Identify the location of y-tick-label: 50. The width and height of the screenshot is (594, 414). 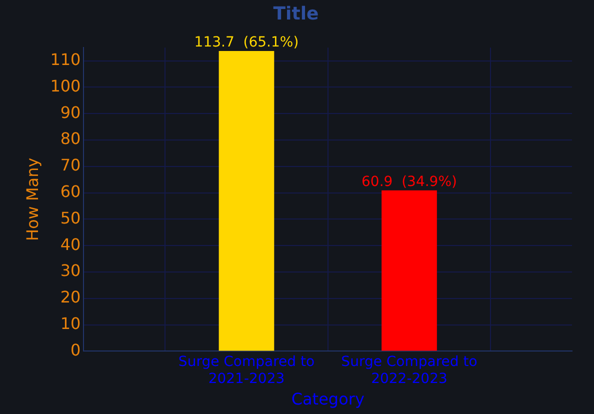
(70, 218).